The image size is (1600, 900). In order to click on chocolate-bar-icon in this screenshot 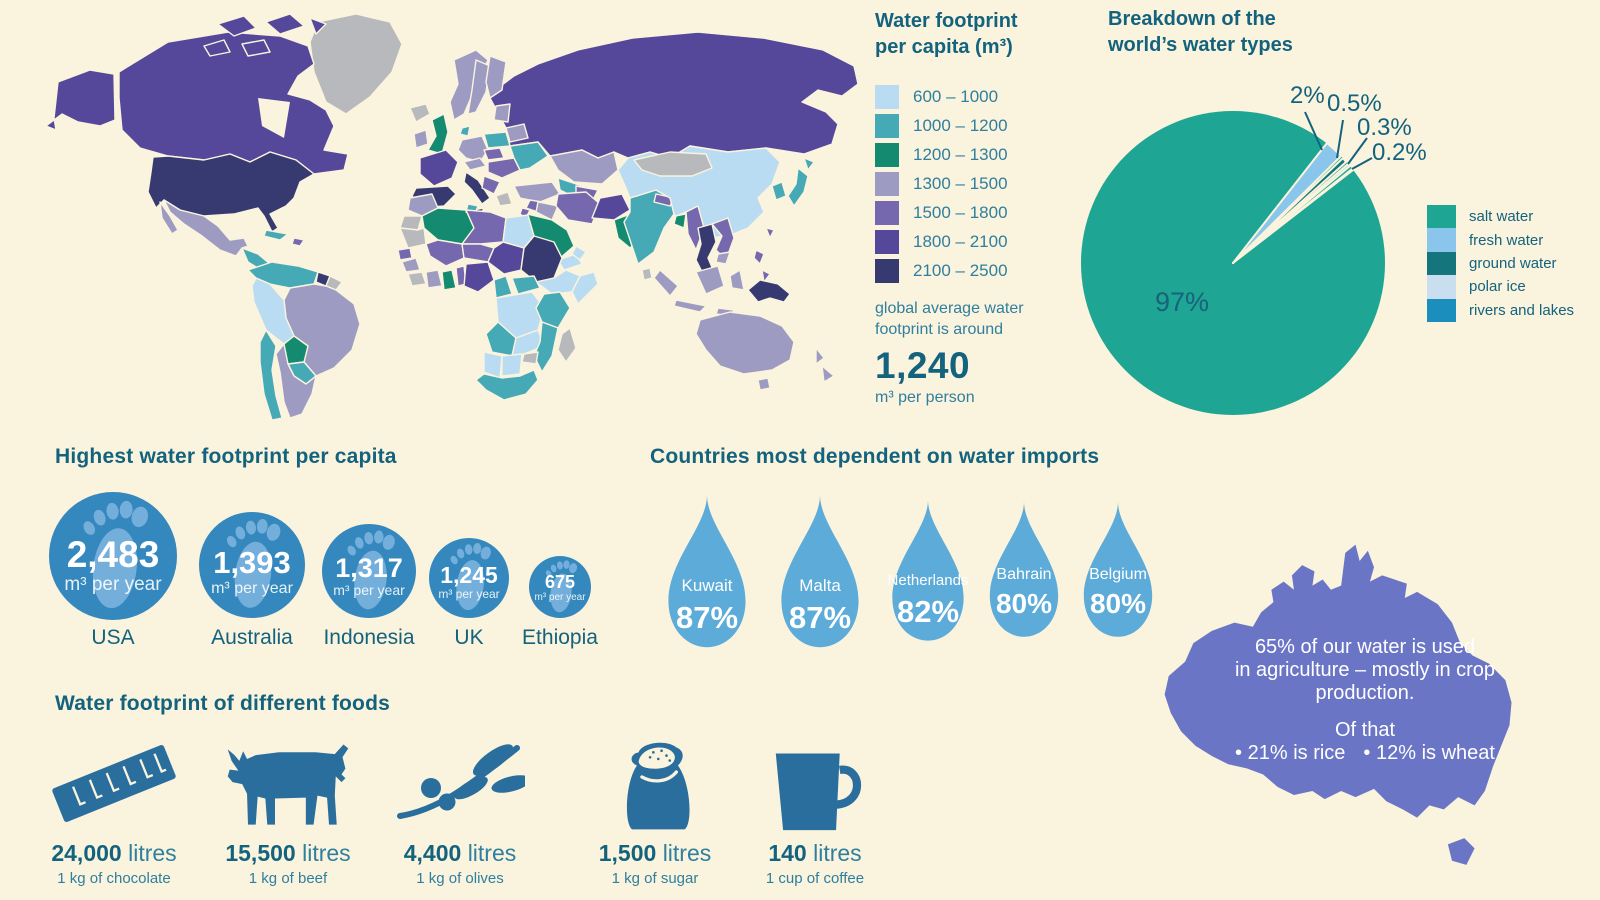, I will do `click(114, 783)`.